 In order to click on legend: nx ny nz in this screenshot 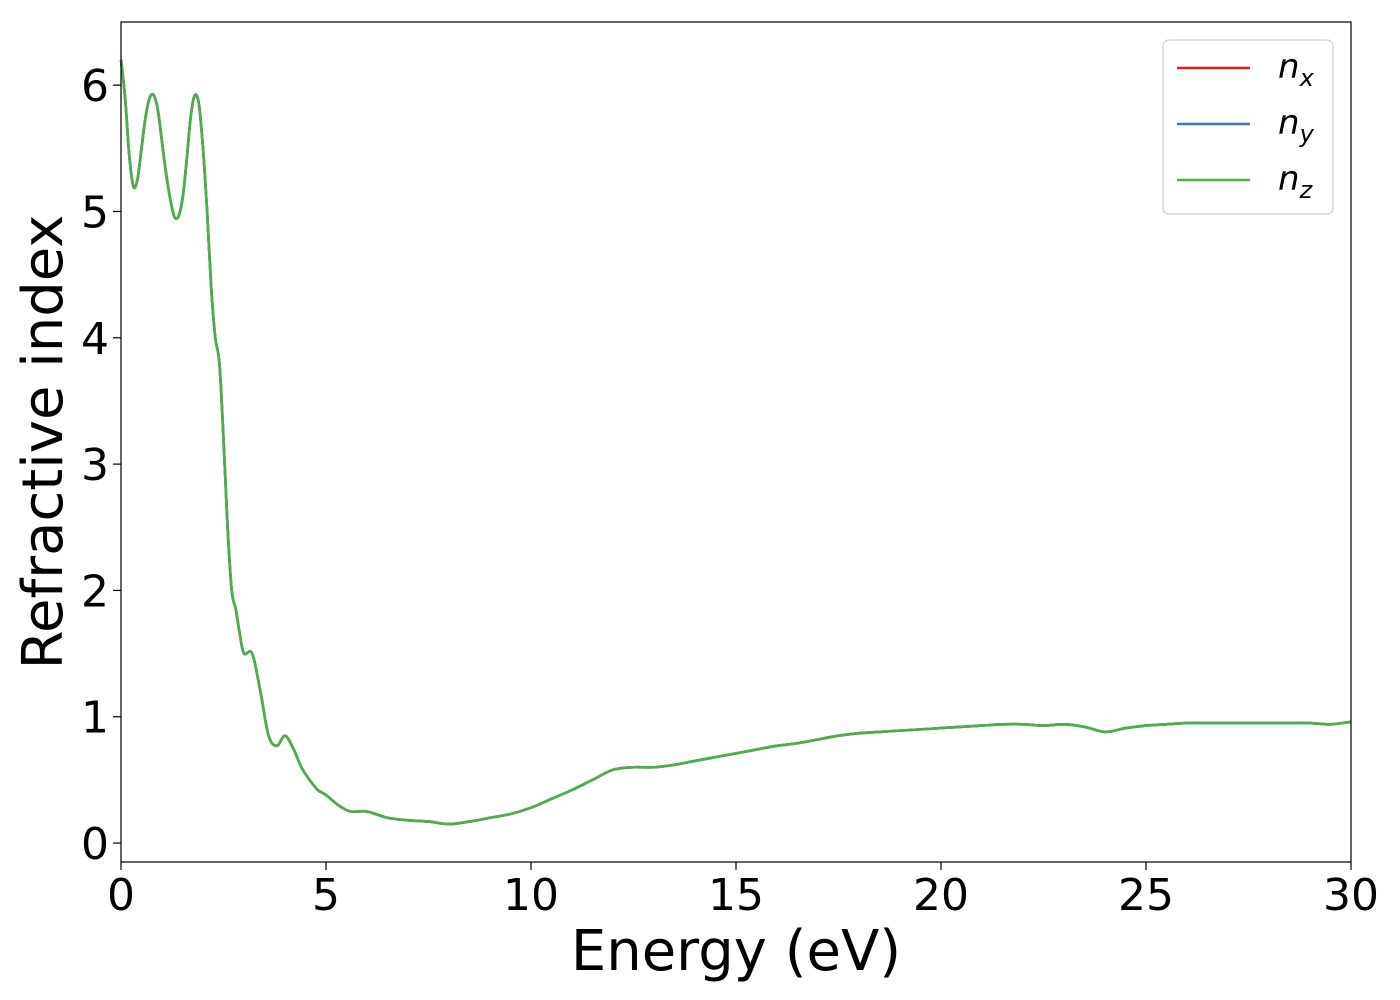, I will do `click(1248, 127)`.